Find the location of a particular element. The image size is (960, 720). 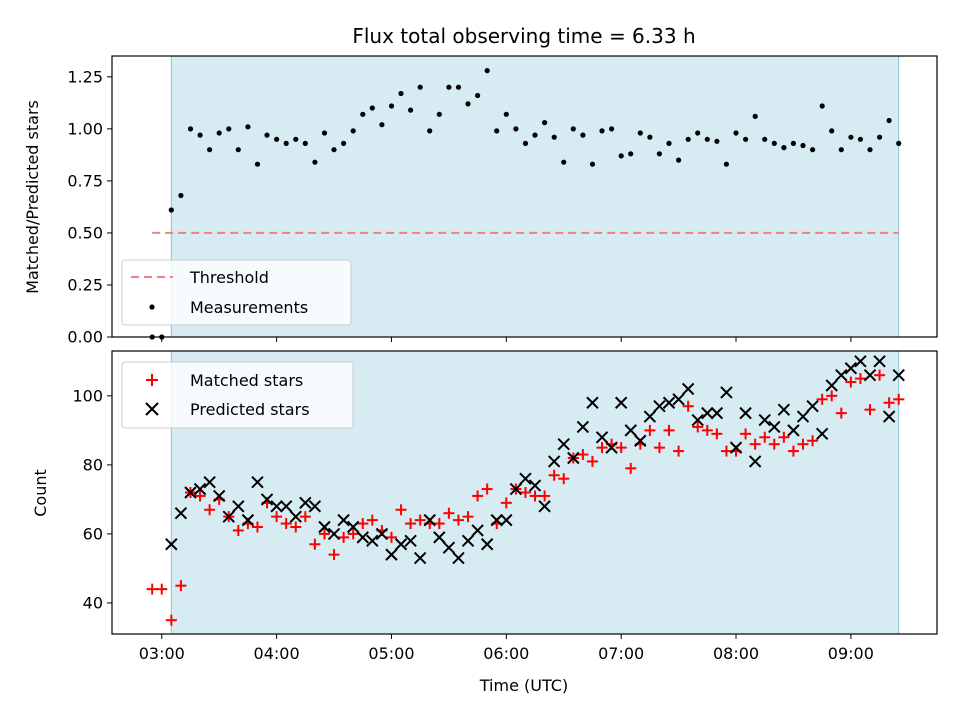

top-legend: Threshold Measurements is located at coordinates (236, 292).